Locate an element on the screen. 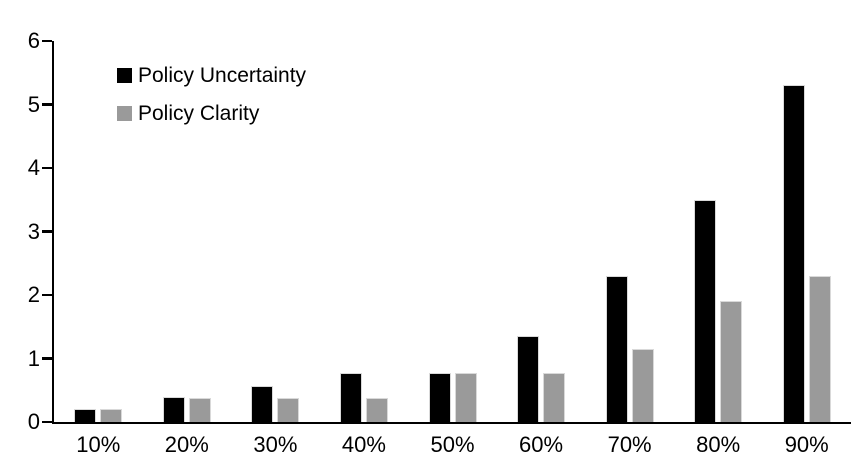 This screenshot has height=475, width=852. x-axis-label-50%: 50% is located at coordinates (452, 444).